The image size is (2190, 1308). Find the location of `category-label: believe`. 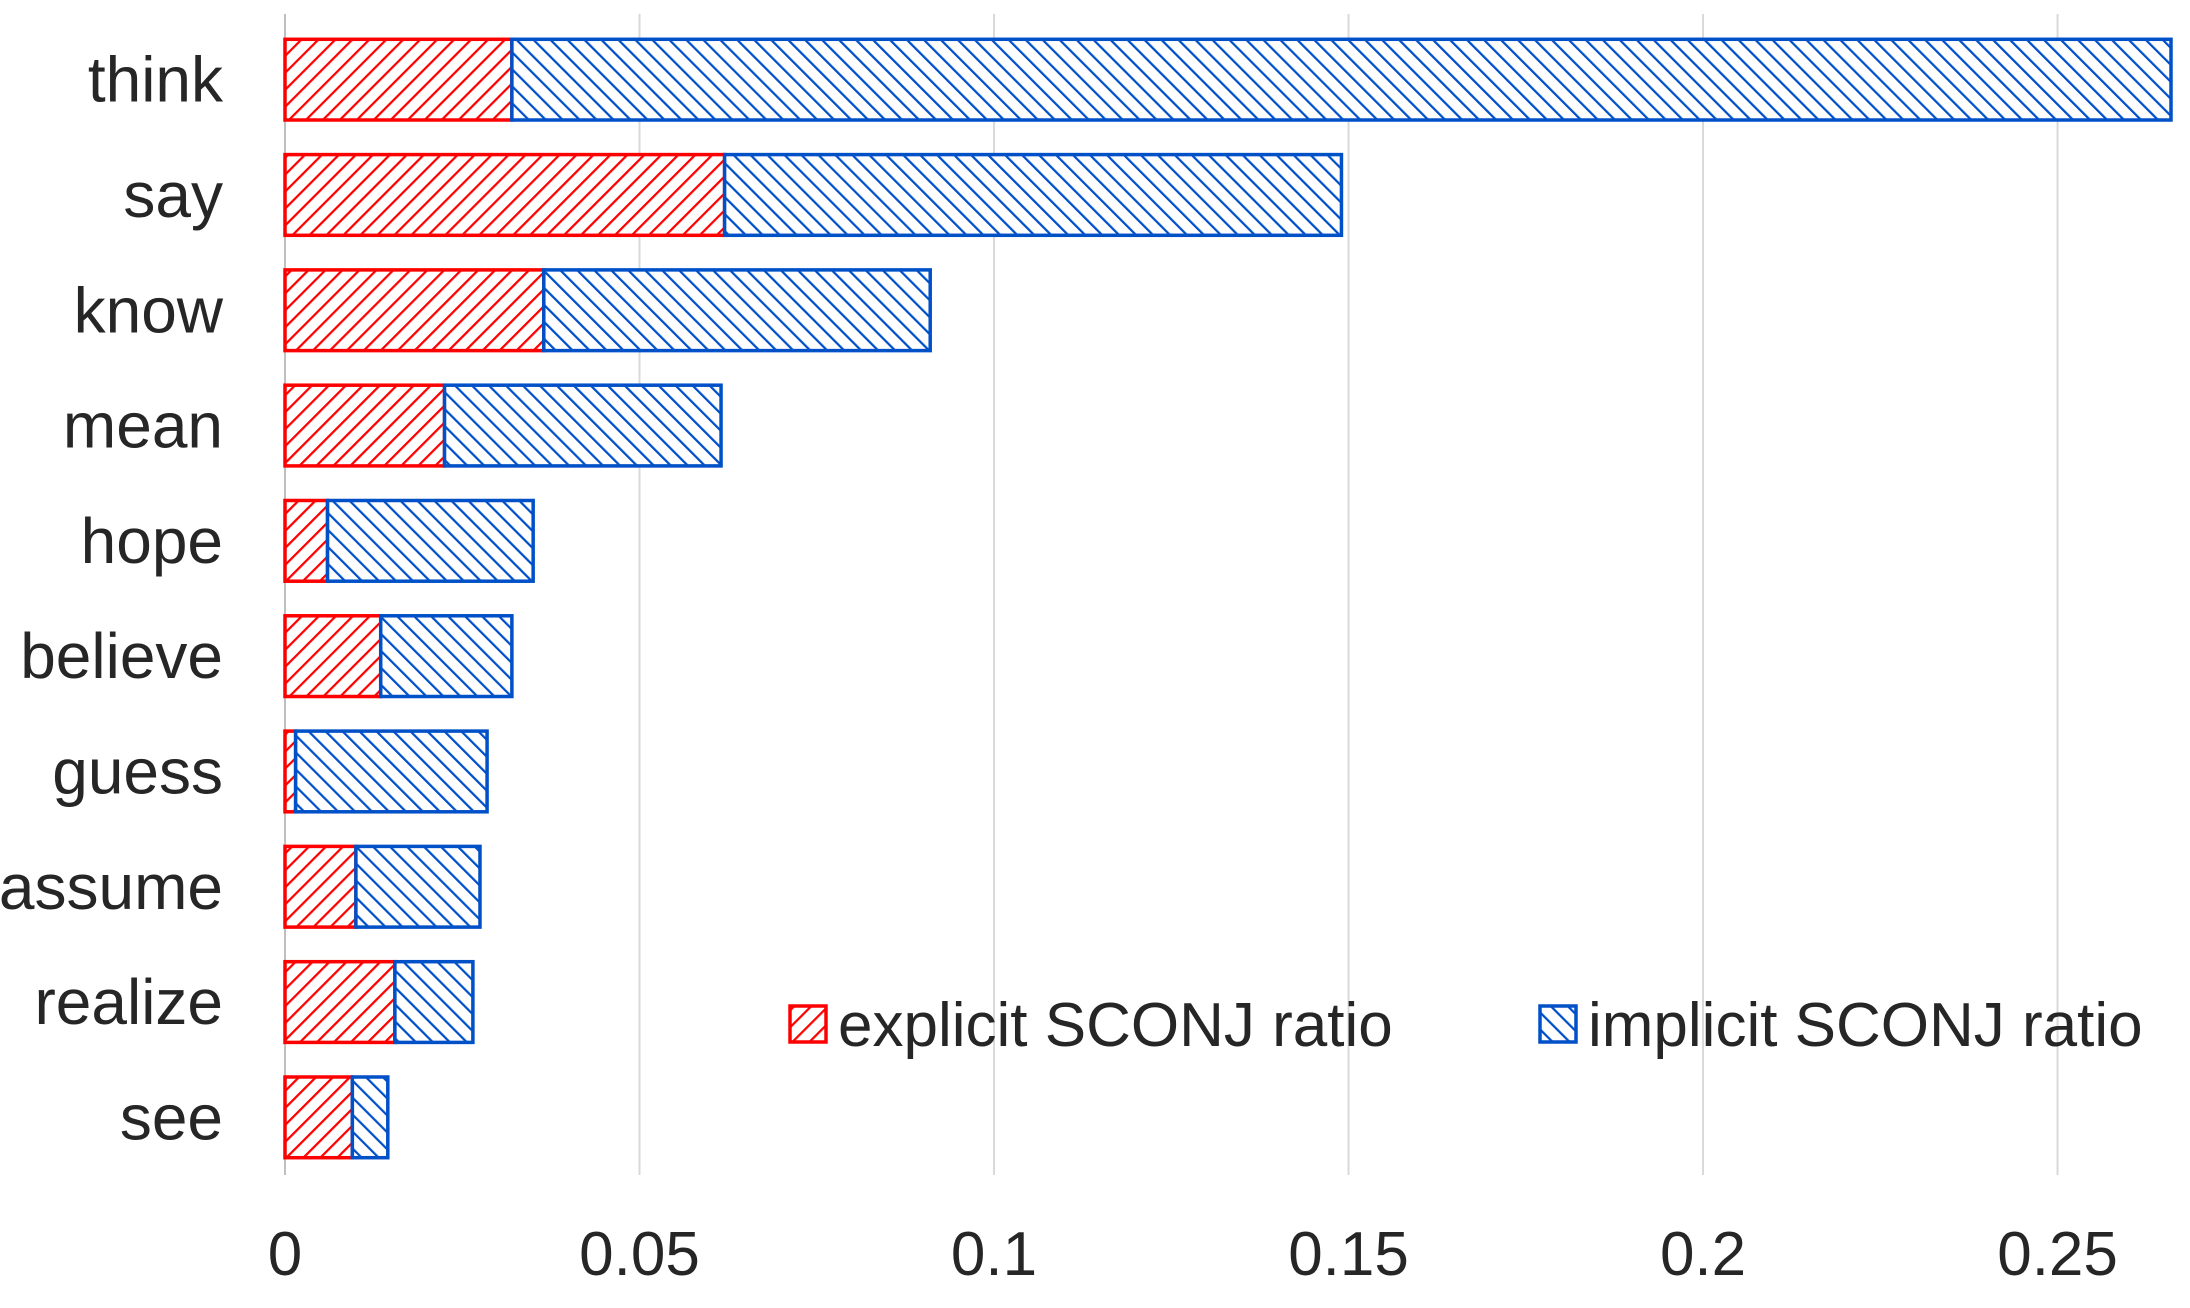

category-label: believe is located at coordinates (121, 656).